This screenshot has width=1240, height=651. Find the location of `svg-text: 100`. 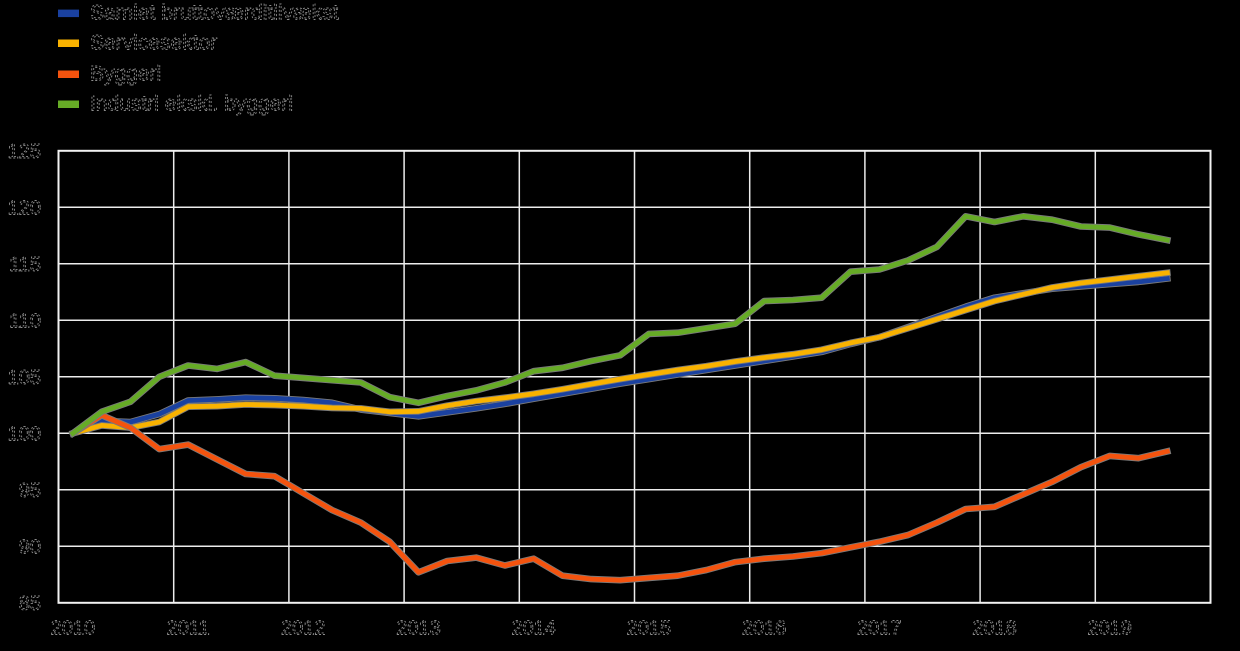

svg-text: 100 is located at coordinates (24, 435).